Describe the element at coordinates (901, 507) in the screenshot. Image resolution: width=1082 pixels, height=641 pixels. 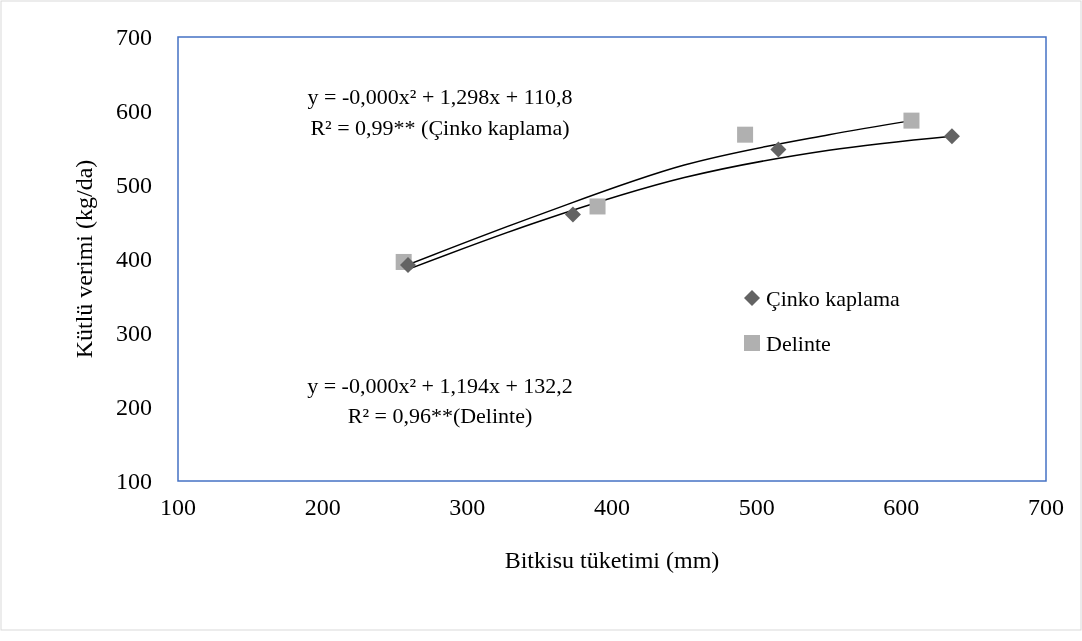
I see `x-tick-label: 600` at that location.